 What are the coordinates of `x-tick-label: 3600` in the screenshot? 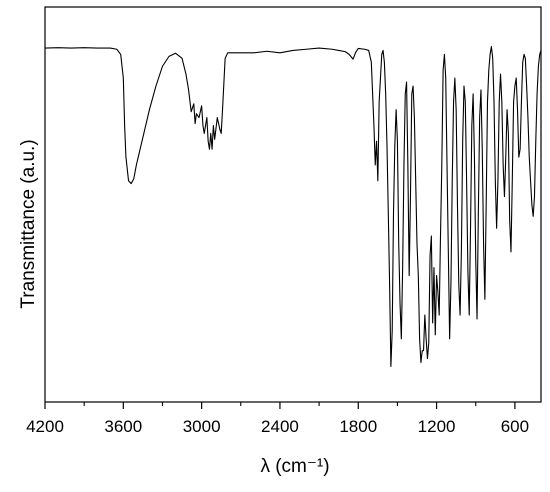 It's located at (123, 426).